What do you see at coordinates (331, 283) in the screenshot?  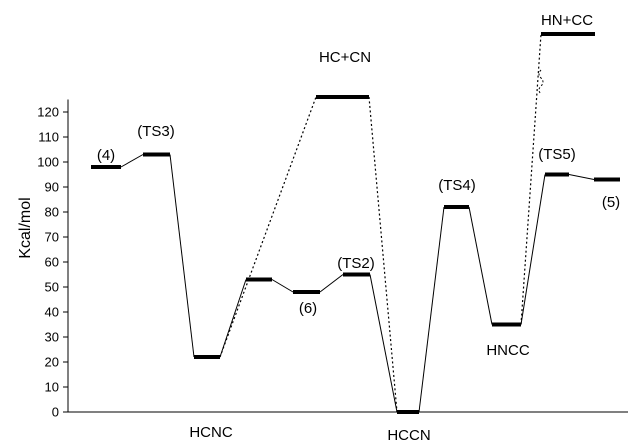 I see `connection-L6-TS2` at bounding box center [331, 283].